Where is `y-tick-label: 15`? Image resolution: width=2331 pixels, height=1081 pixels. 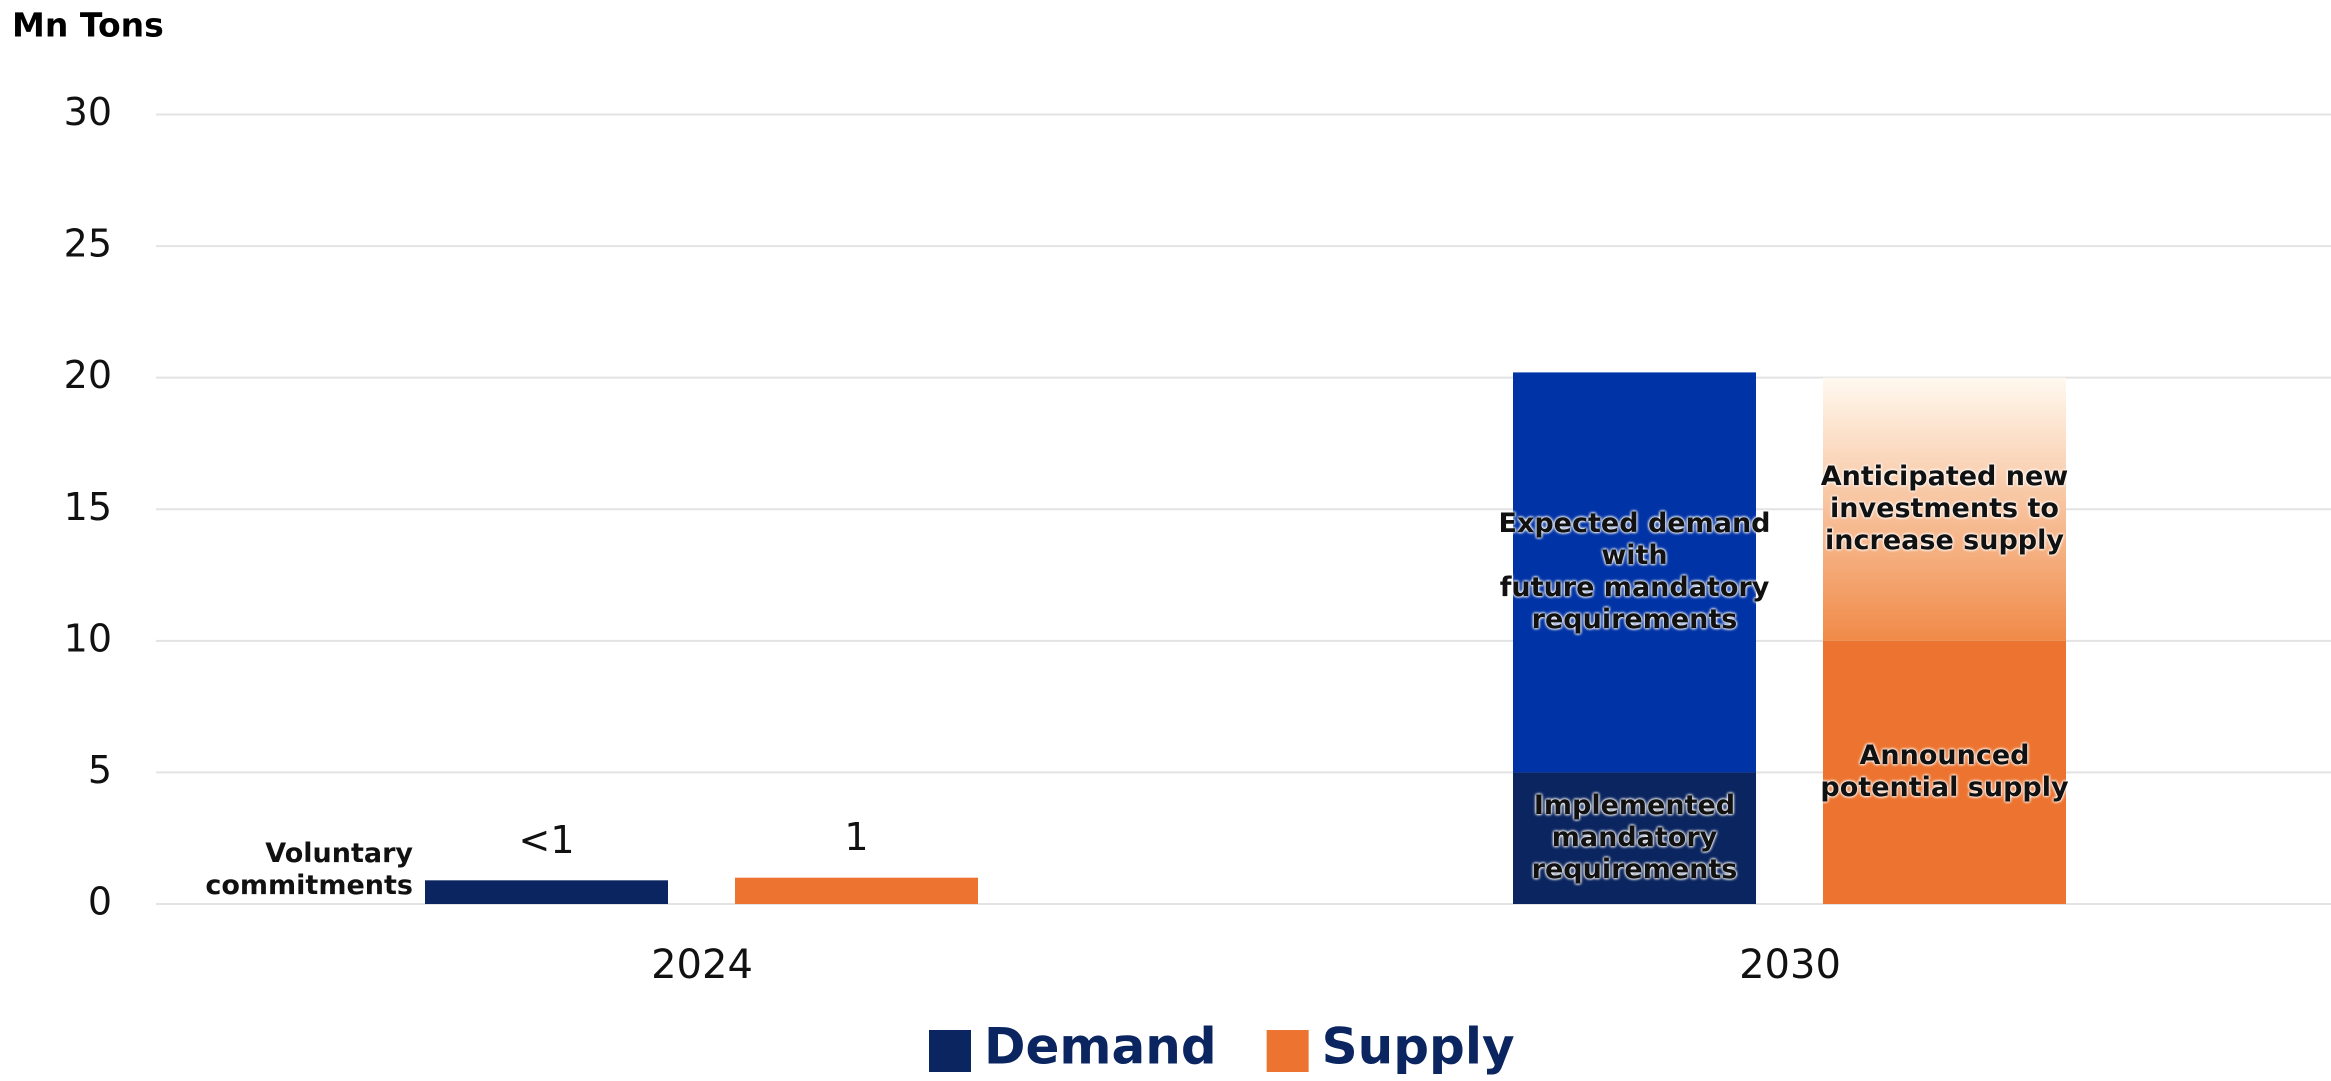
y-tick-label: 15 is located at coordinates (88, 507).